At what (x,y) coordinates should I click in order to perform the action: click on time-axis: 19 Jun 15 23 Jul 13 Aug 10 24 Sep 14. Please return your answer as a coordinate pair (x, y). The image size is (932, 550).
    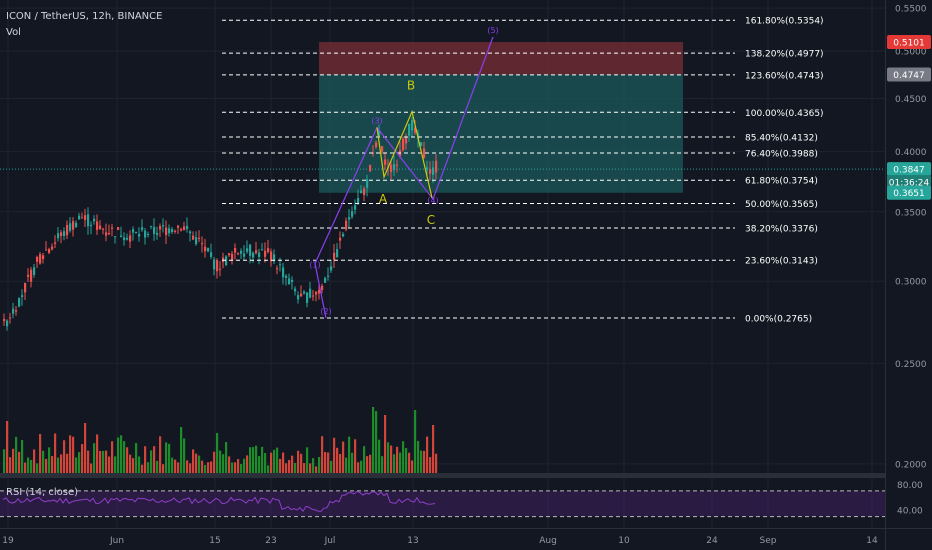
    Looking at the image, I should click on (466, 537).